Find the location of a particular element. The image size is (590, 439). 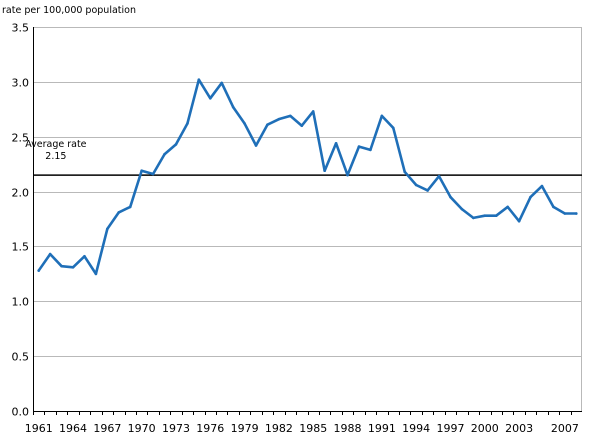

x-tick-label: 1976 is located at coordinates (210, 428).